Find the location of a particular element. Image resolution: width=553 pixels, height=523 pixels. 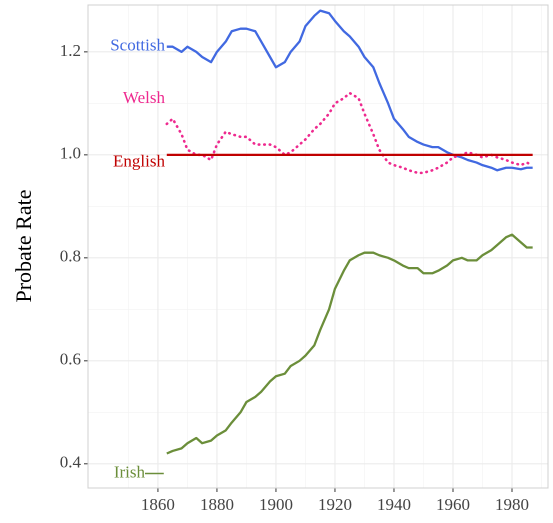

y-tick-label: 0.6 is located at coordinates (70, 359).